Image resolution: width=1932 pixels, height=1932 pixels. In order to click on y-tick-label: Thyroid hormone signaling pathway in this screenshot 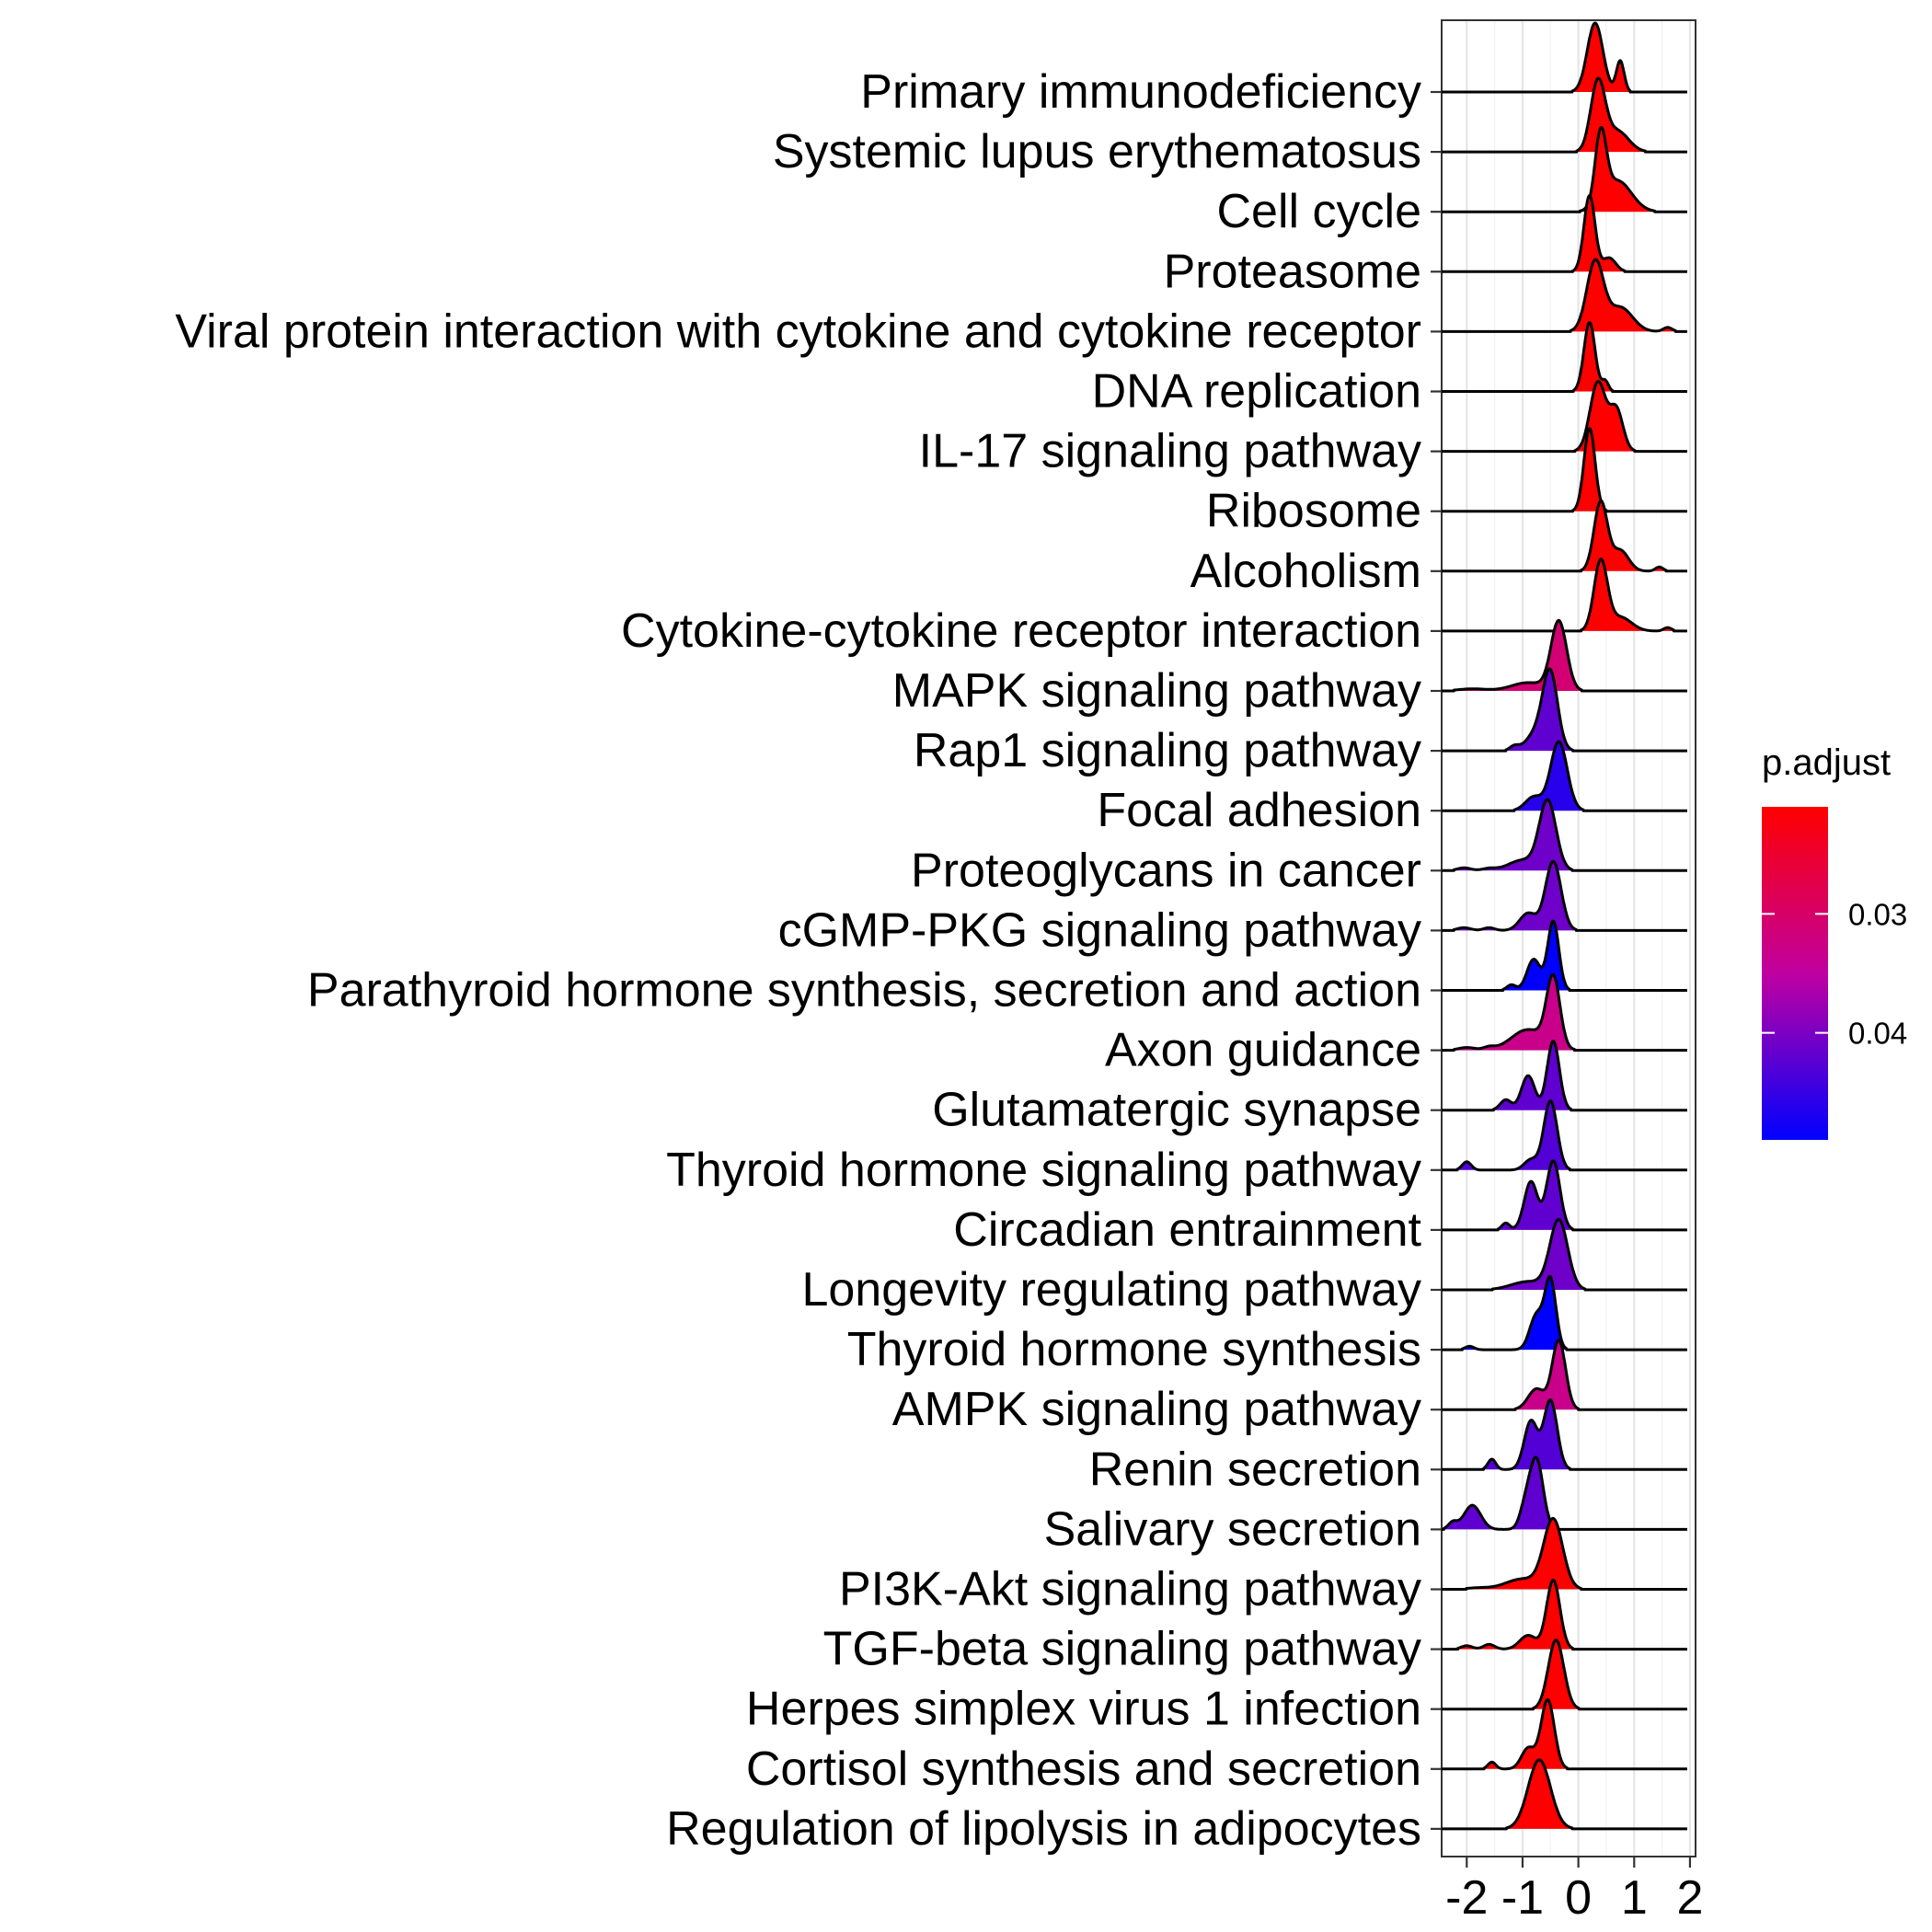, I will do `click(1043, 1170)`.